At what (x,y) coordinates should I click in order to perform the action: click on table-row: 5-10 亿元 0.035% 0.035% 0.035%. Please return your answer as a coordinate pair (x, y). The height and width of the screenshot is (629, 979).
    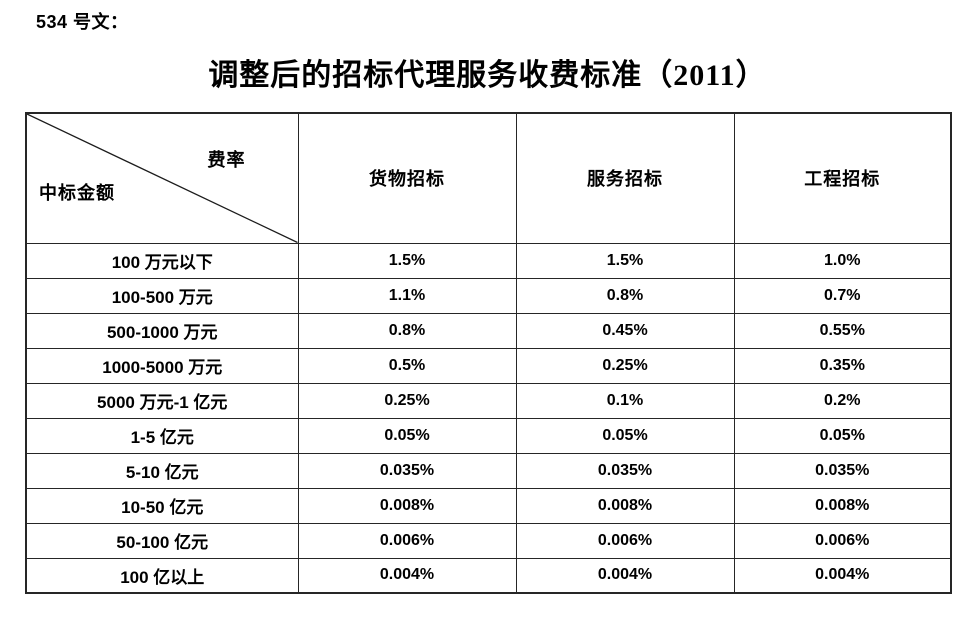
    Looking at the image, I should click on (488, 470).